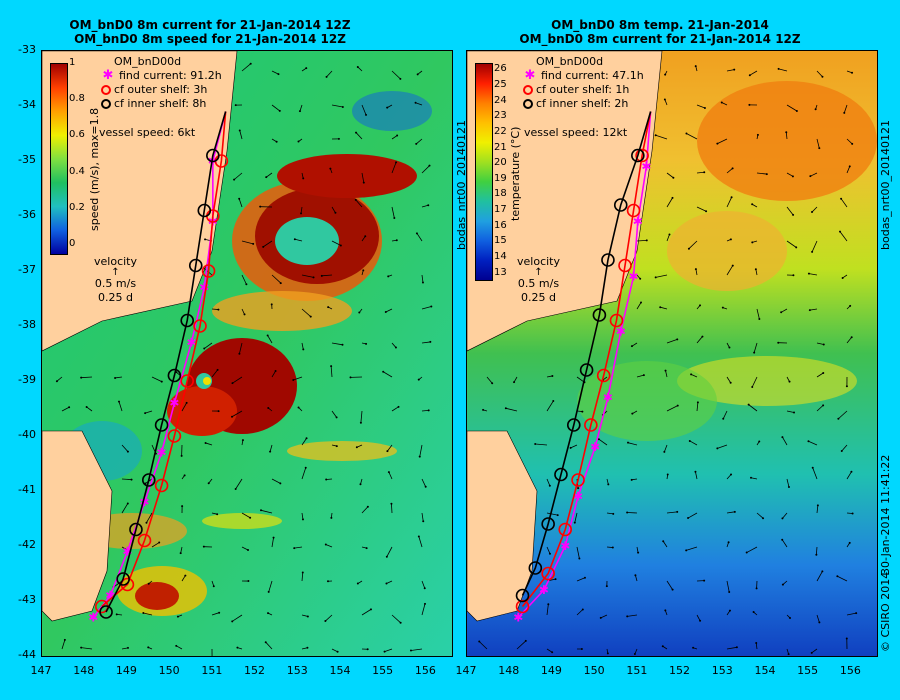  What do you see at coordinates (255, 670) in the screenshot?
I see `lon-tick-label: 152` at bounding box center [255, 670].